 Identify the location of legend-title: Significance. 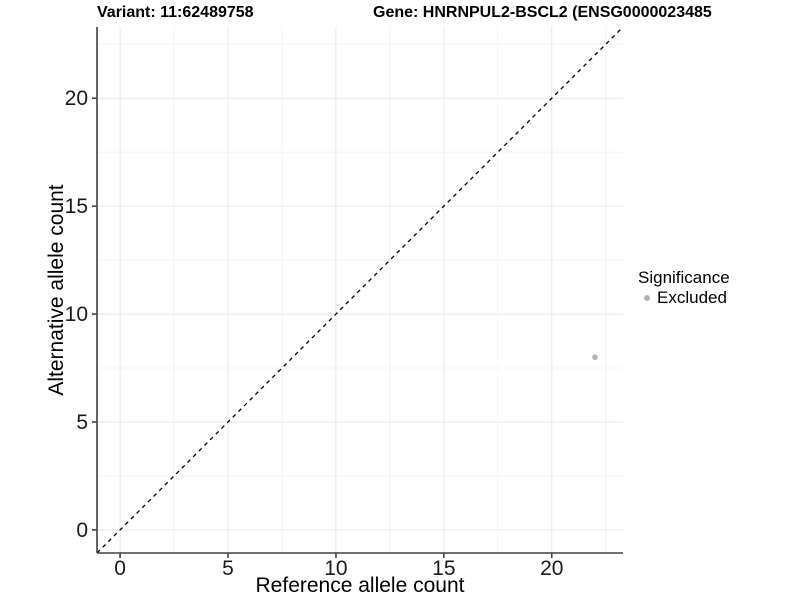
(684, 277).